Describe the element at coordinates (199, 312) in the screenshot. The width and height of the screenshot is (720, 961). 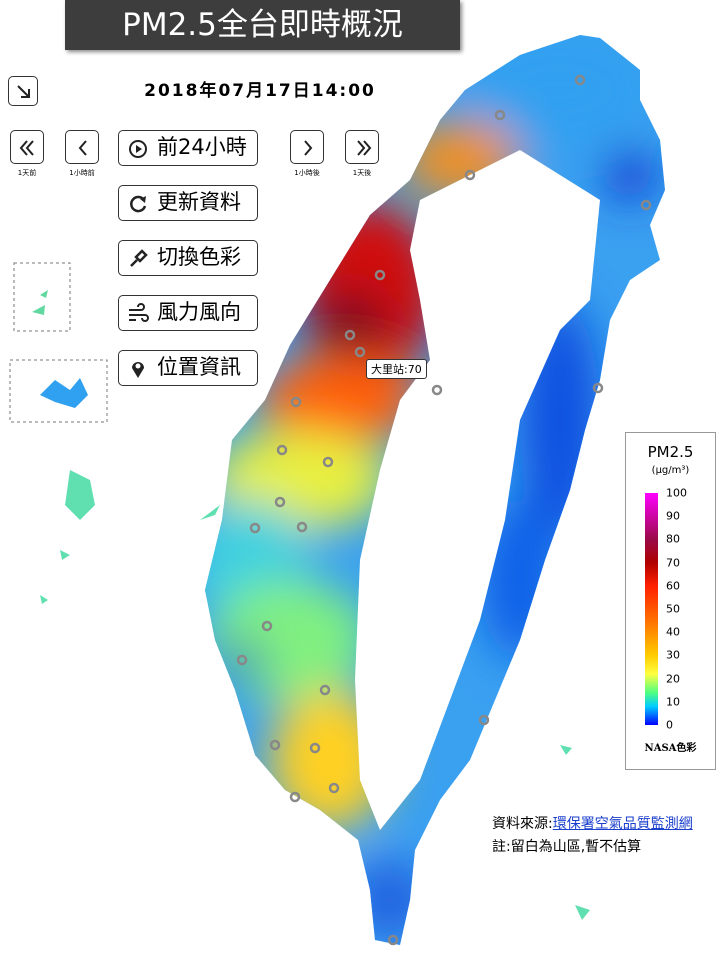
I see `button-label: 風力風向` at that location.